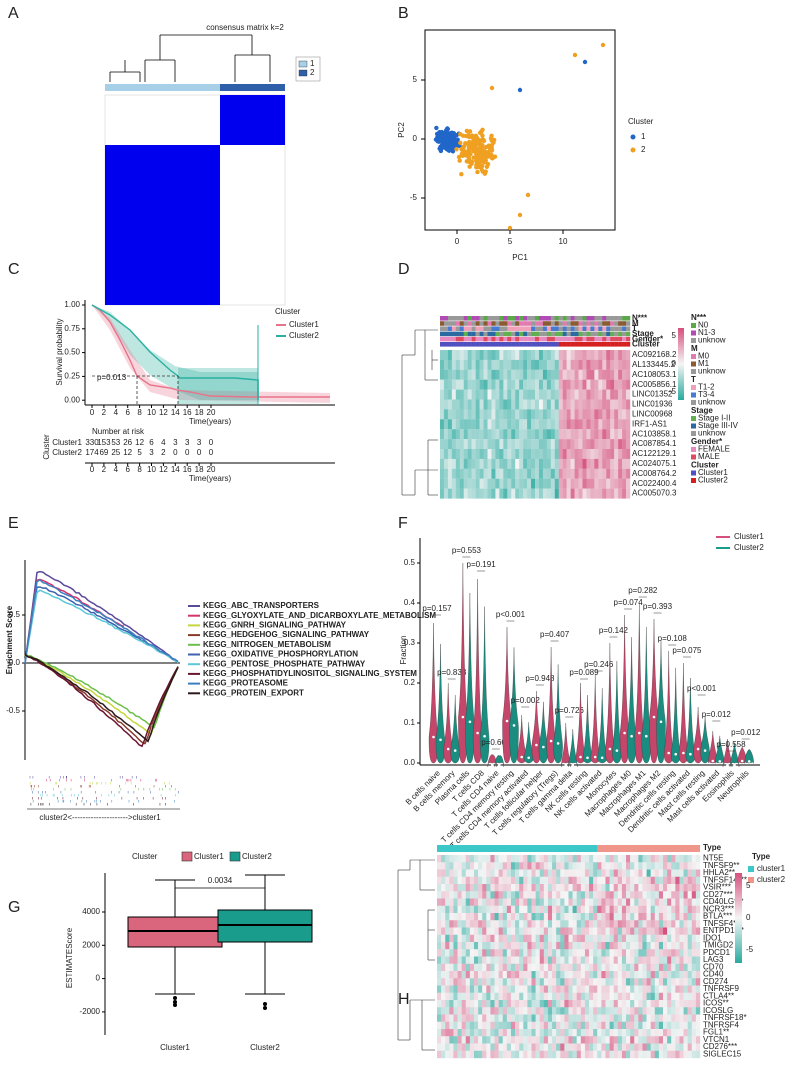 The width and height of the screenshot is (790, 1069). What do you see at coordinates (449, 135) in the screenshot?
I see `point` at bounding box center [449, 135].